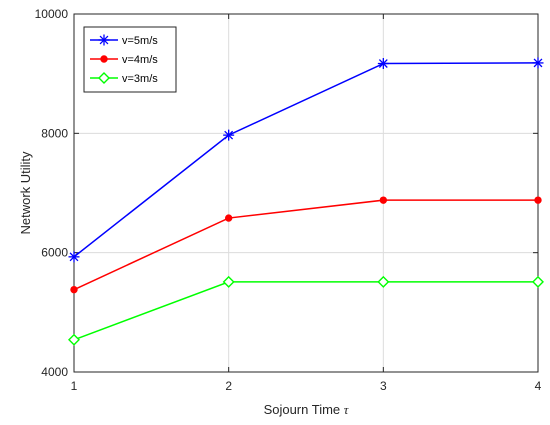 This screenshot has height=425, width=550. Describe the element at coordinates (140, 41) in the screenshot. I see `legend-label: v=5m/s` at that location.